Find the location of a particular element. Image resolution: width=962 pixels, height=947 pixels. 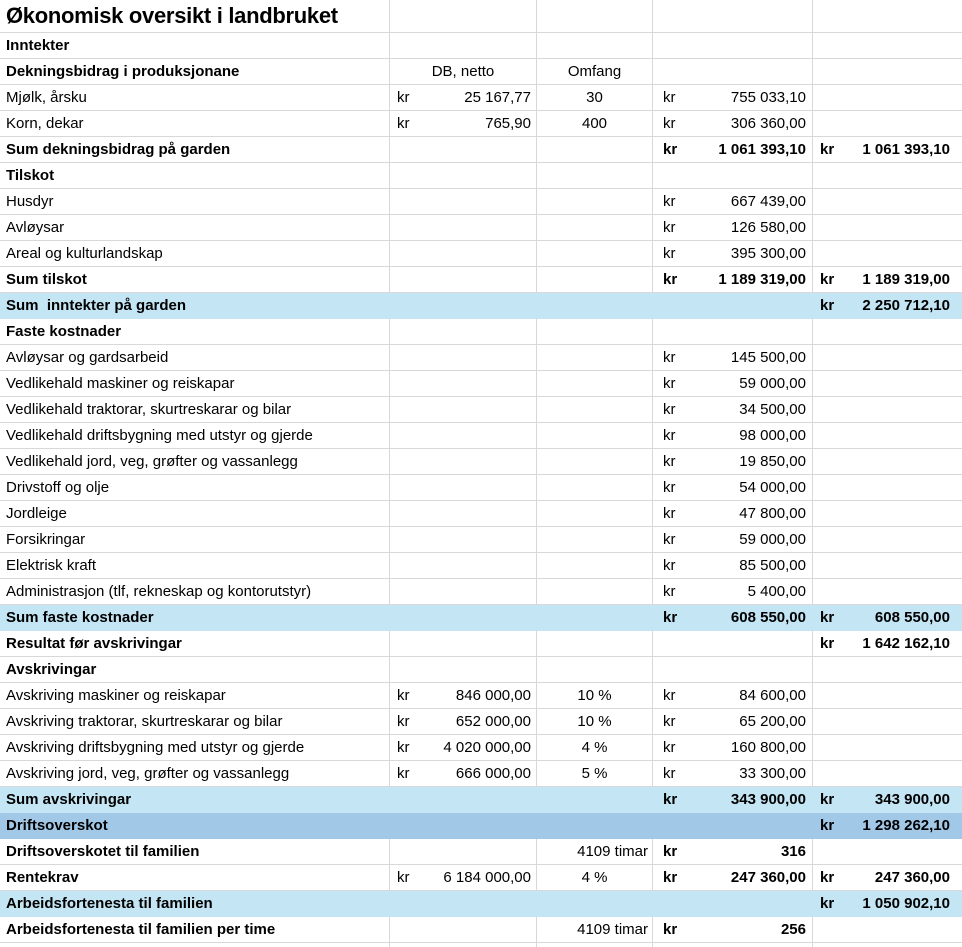

amount-cell: kr 666 000,00 is located at coordinates (463, 774).